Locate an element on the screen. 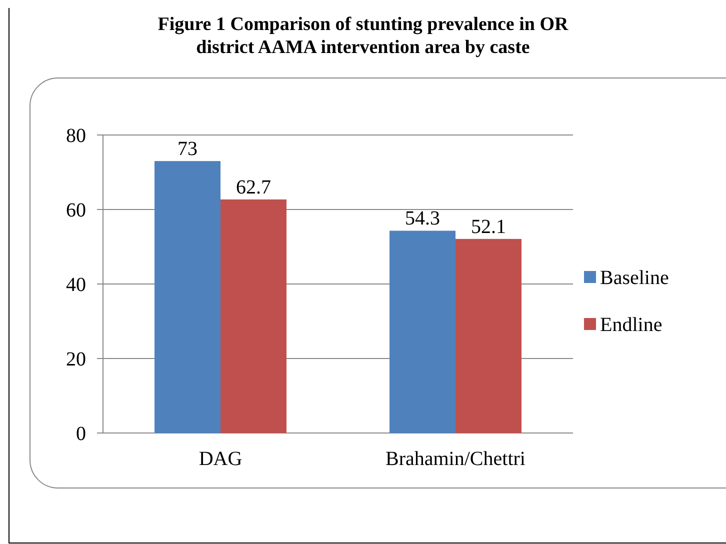 Image resolution: width=726 pixels, height=544 pixels. data-label: 73 is located at coordinates (188, 149).